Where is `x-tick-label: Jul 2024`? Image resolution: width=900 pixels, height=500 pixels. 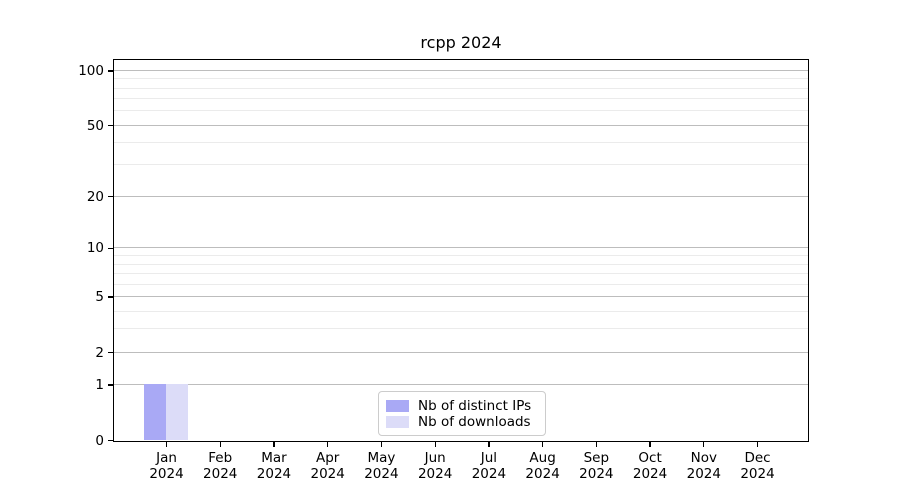
x-tick-label: Jul 2024 is located at coordinates (489, 466).